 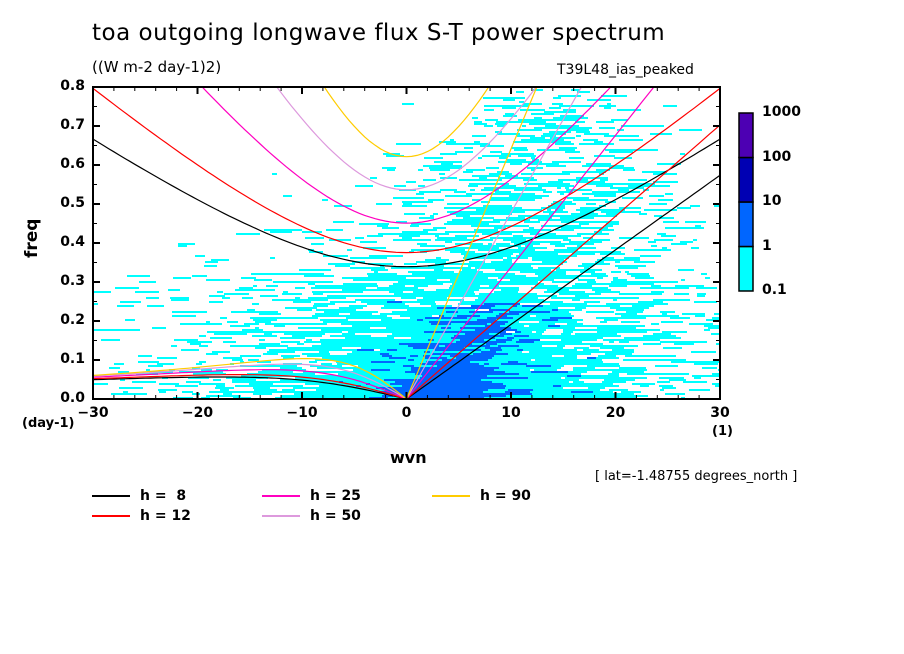 I want to click on y-tick-label: 0.4, so click(x=72, y=242).